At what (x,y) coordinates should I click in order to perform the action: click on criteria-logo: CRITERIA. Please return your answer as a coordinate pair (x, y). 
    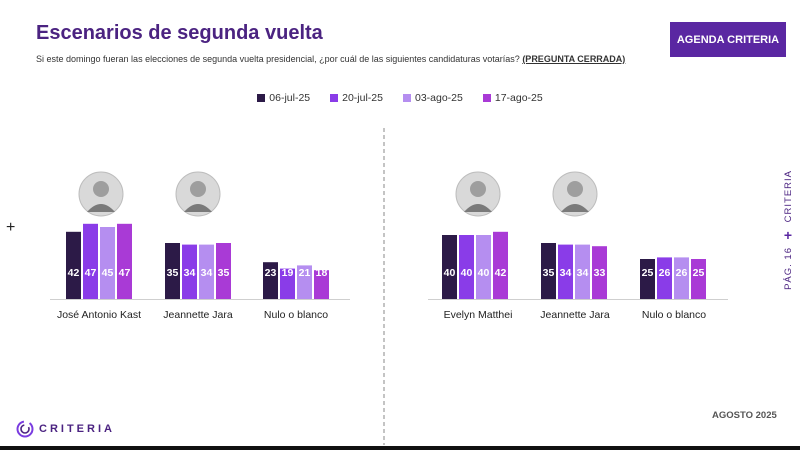
    Looking at the image, I should click on (65, 429).